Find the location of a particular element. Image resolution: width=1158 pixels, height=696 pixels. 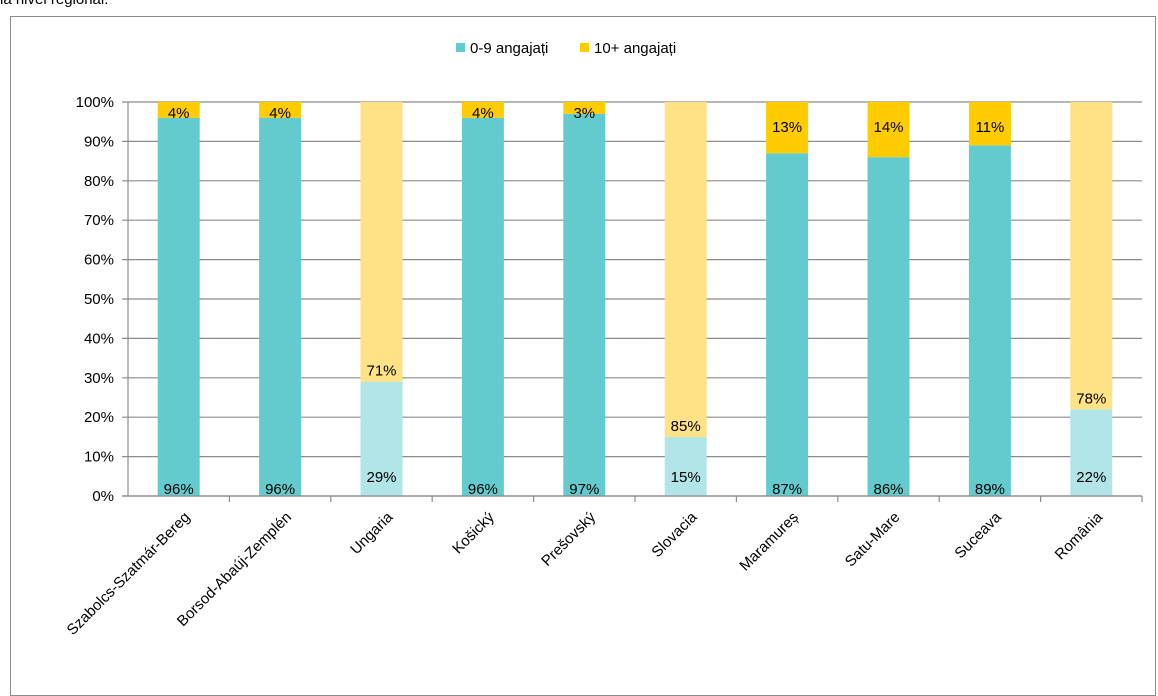

y-tick-label: 10% is located at coordinates (99, 457).